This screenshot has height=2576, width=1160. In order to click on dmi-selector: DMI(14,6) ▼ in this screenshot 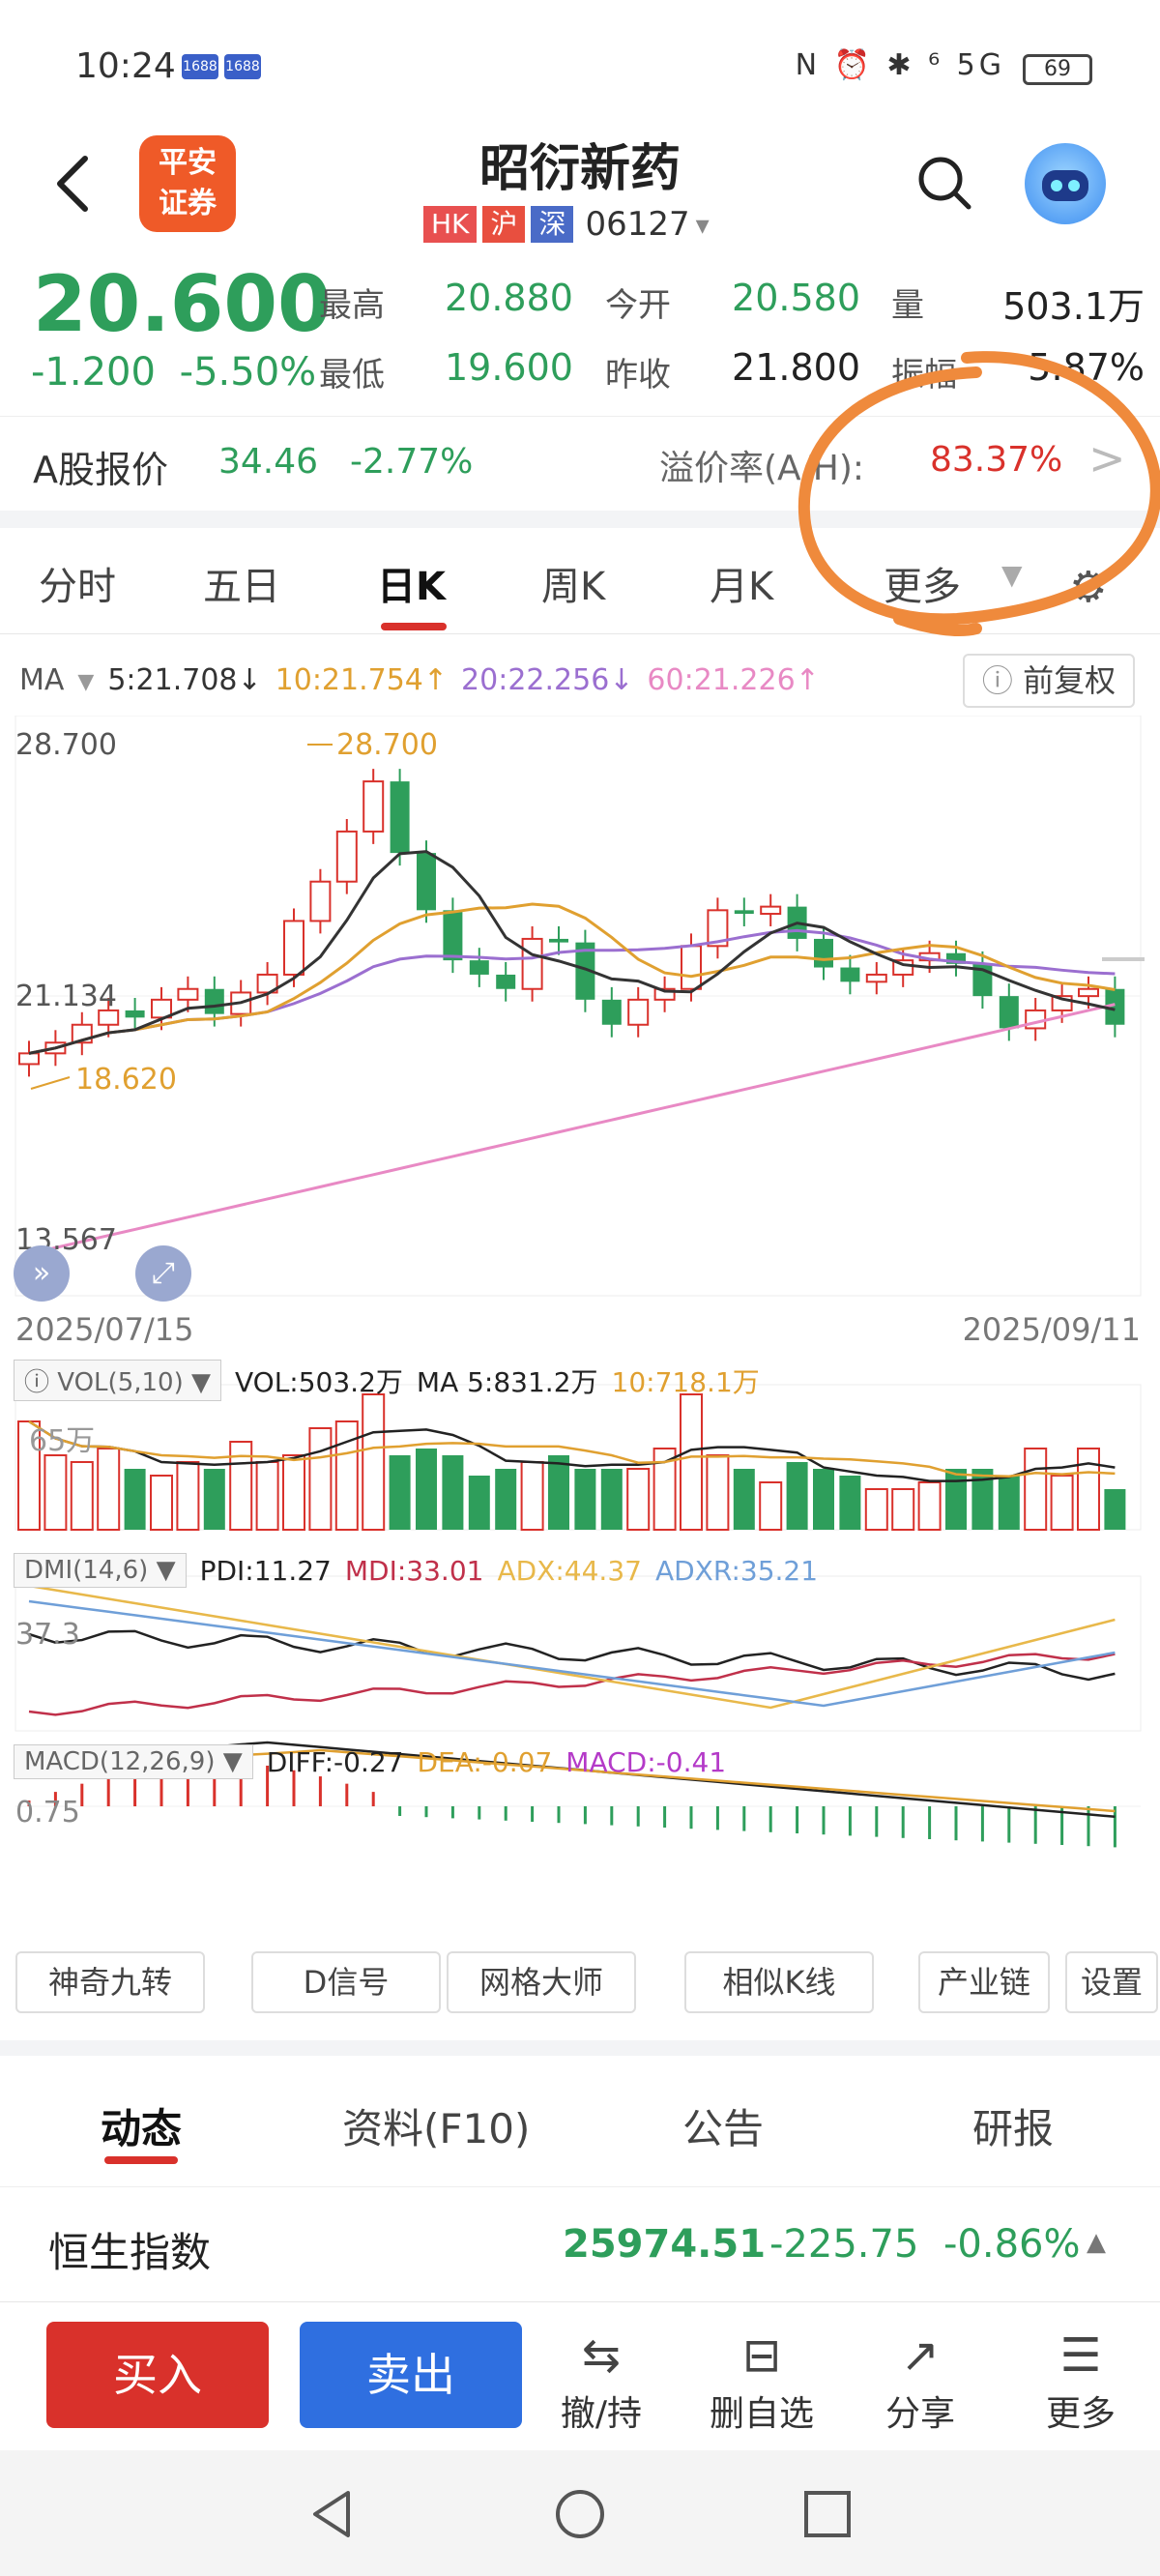, I will do `click(100, 1570)`.